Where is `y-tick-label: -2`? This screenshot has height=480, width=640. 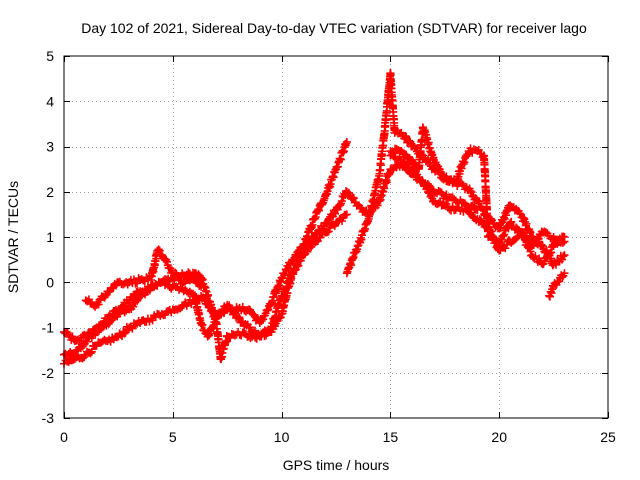 y-tick-label: -2 is located at coordinates (48, 373).